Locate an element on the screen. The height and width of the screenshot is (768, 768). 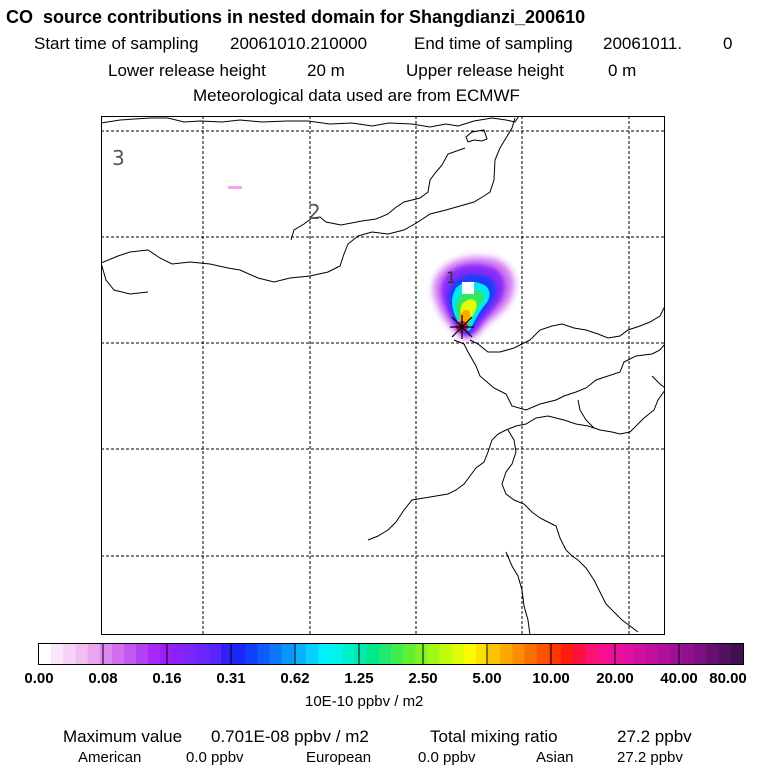
colorbar-tick-label: 5.00 is located at coordinates (487, 678).